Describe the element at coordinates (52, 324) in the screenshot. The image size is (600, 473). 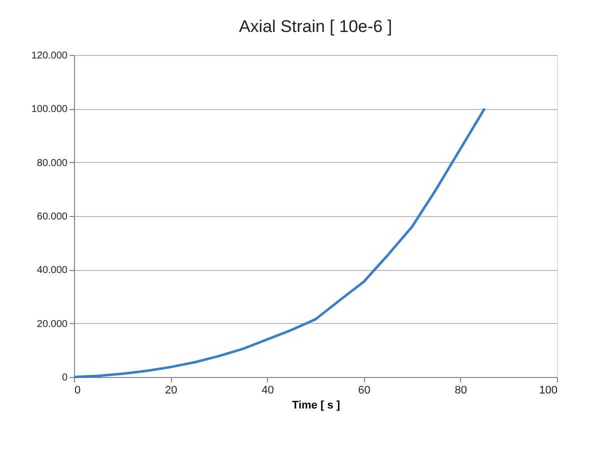
I see `y-tick-label: 20.000` at that location.